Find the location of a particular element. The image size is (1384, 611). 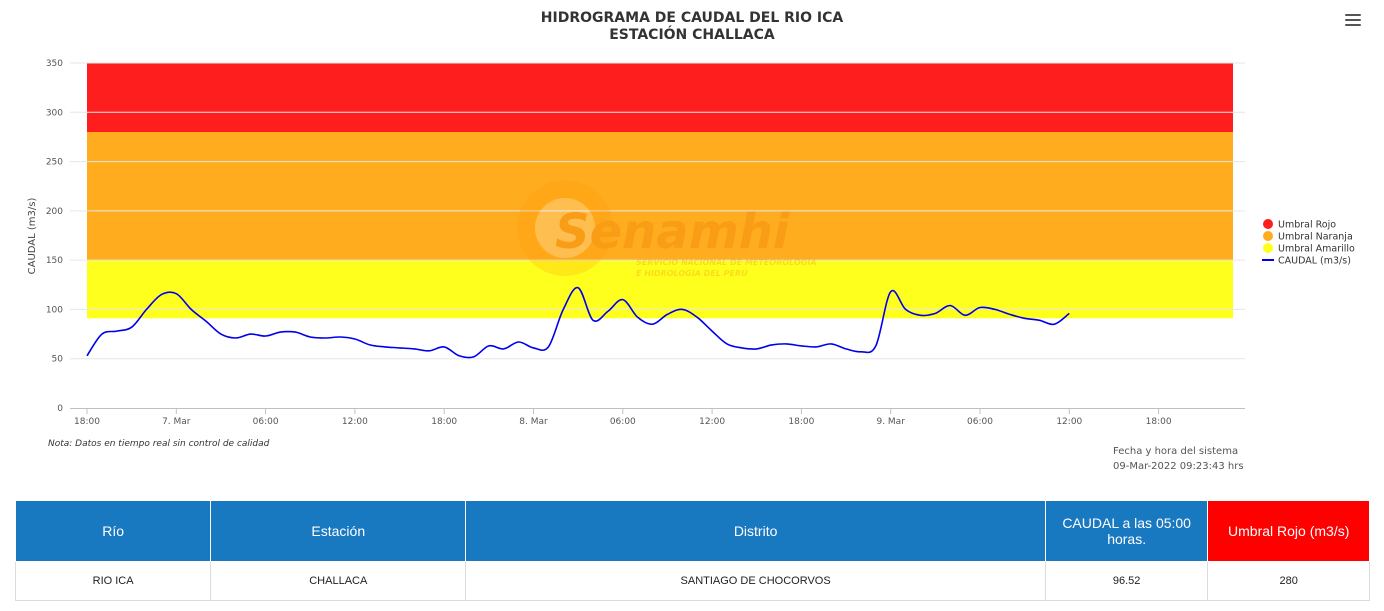

legend-label: CAUDAL (m3/s) is located at coordinates (1314, 261).